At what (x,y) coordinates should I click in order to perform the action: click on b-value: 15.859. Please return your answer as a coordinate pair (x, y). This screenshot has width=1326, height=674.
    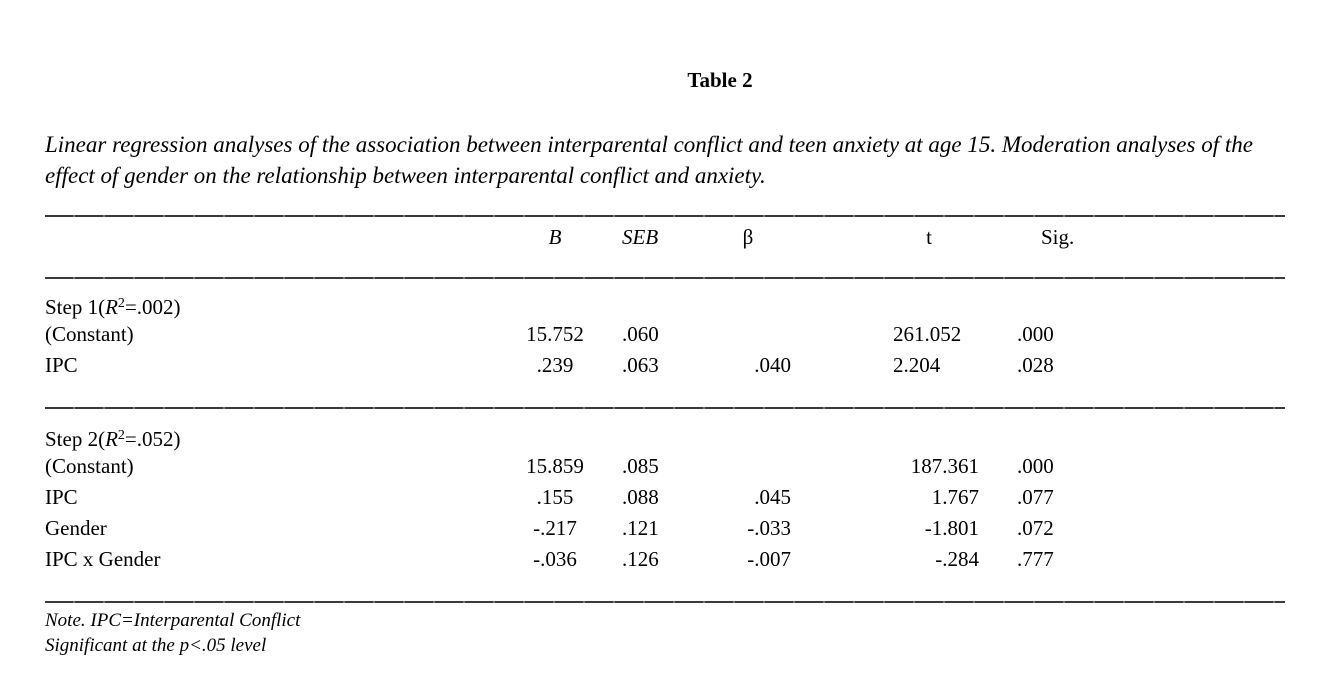
    Looking at the image, I should click on (555, 466).